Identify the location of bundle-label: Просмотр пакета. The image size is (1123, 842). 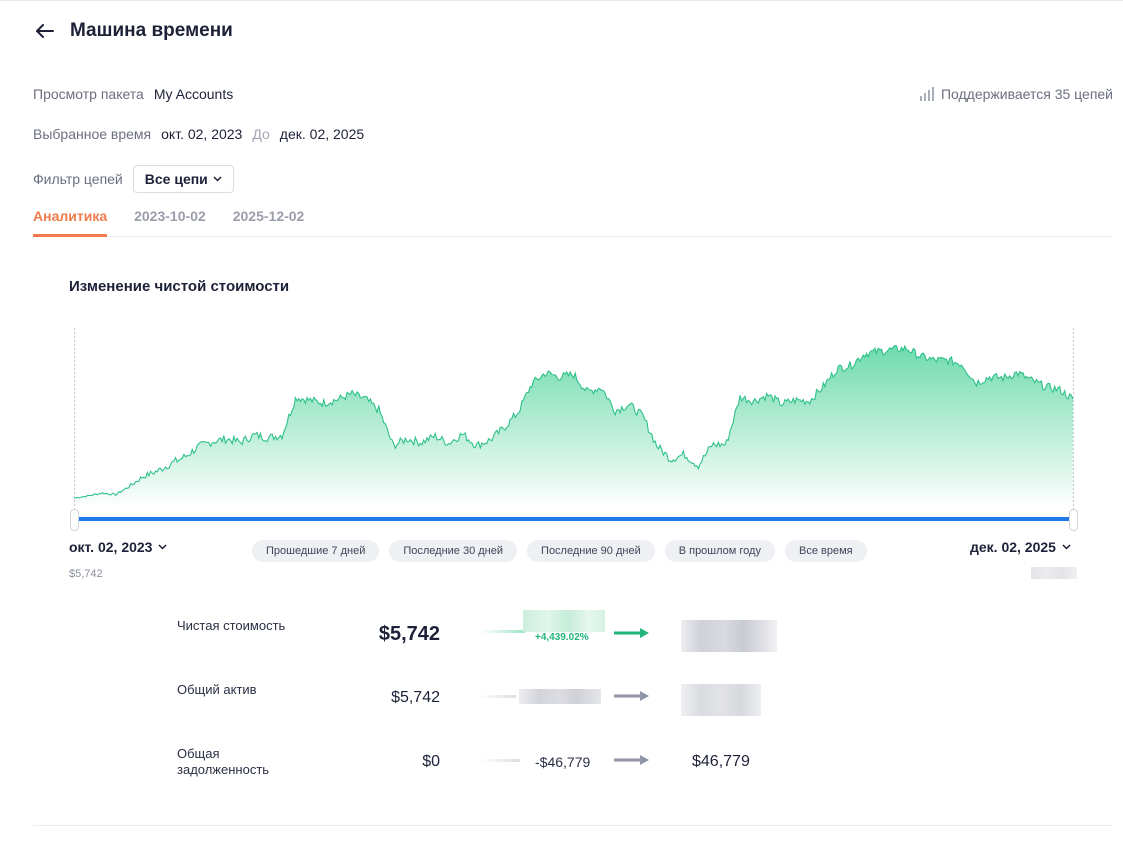
(88, 94).